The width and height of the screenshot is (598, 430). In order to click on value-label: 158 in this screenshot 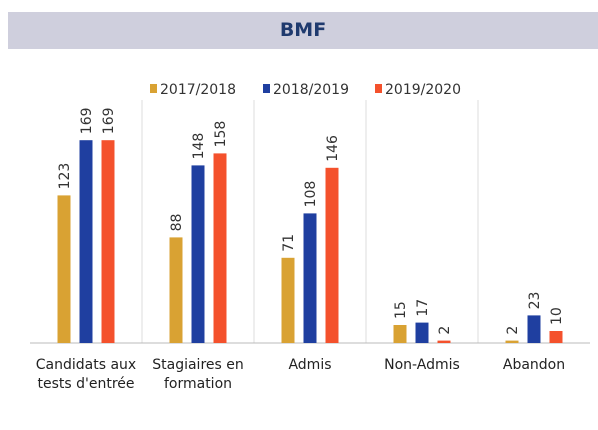, I will do `click(221, 134)`.